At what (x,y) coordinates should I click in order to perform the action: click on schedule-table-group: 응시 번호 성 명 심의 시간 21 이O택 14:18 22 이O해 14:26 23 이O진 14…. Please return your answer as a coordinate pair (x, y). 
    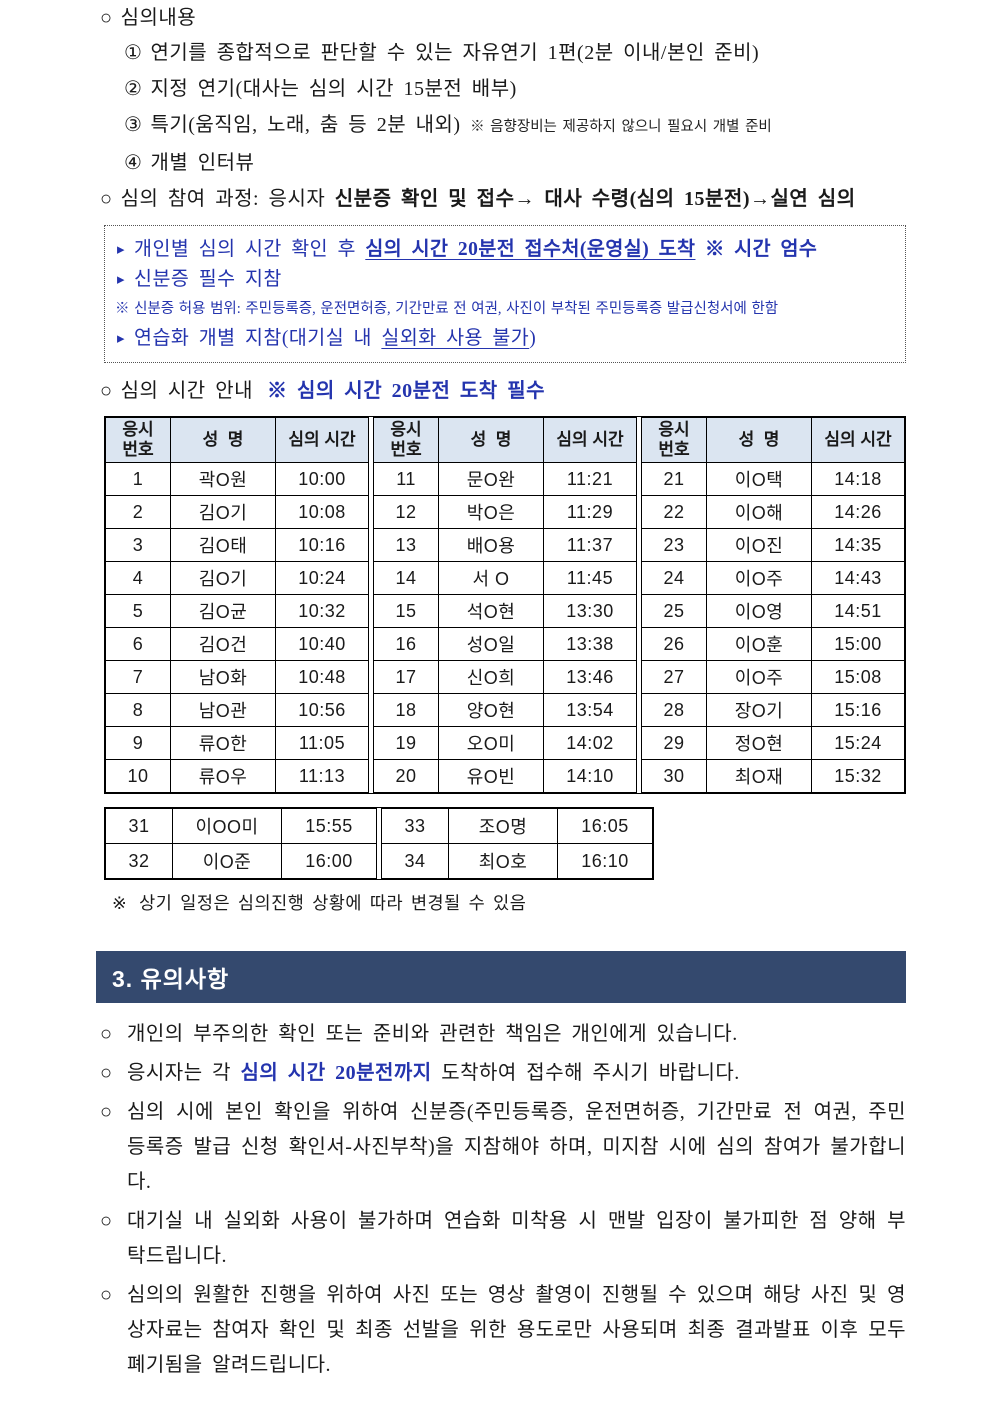
    Looking at the image, I should click on (773, 605).